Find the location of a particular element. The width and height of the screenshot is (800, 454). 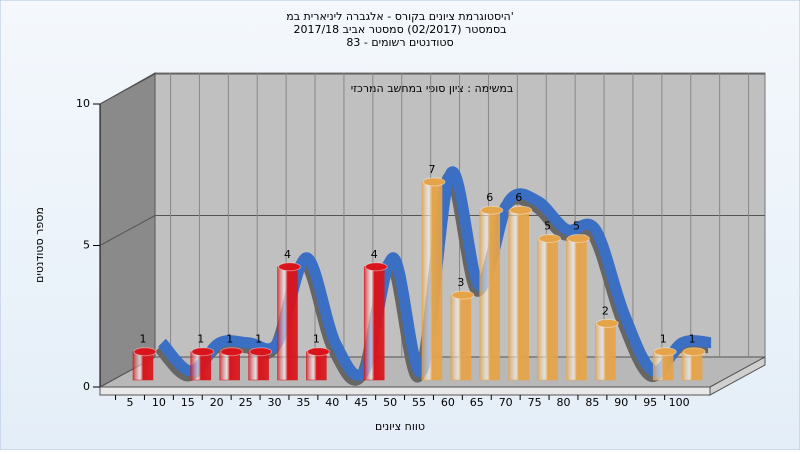

x-tick-label: 35 is located at coordinates (303, 402).